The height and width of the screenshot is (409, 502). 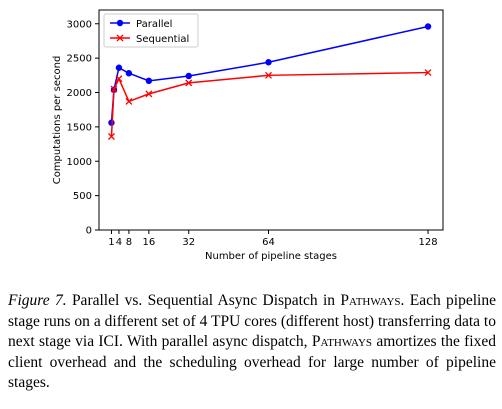 I want to click on legend-marker-parallel, so click(x=120, y=23).